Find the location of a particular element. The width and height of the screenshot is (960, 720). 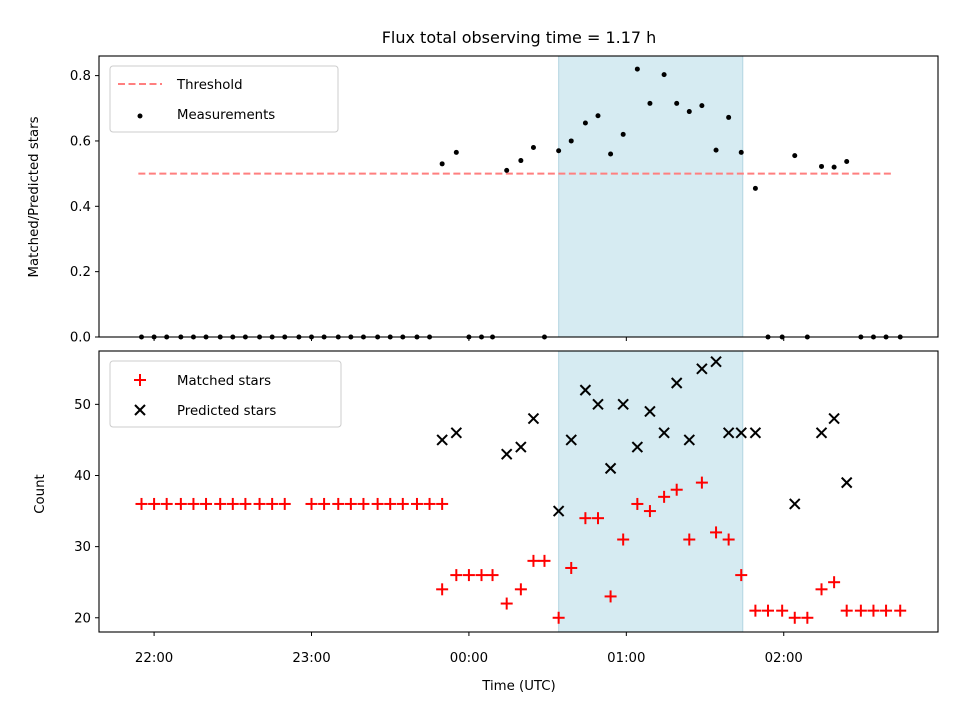

top-legend-box is located at coordinates (224, 99).